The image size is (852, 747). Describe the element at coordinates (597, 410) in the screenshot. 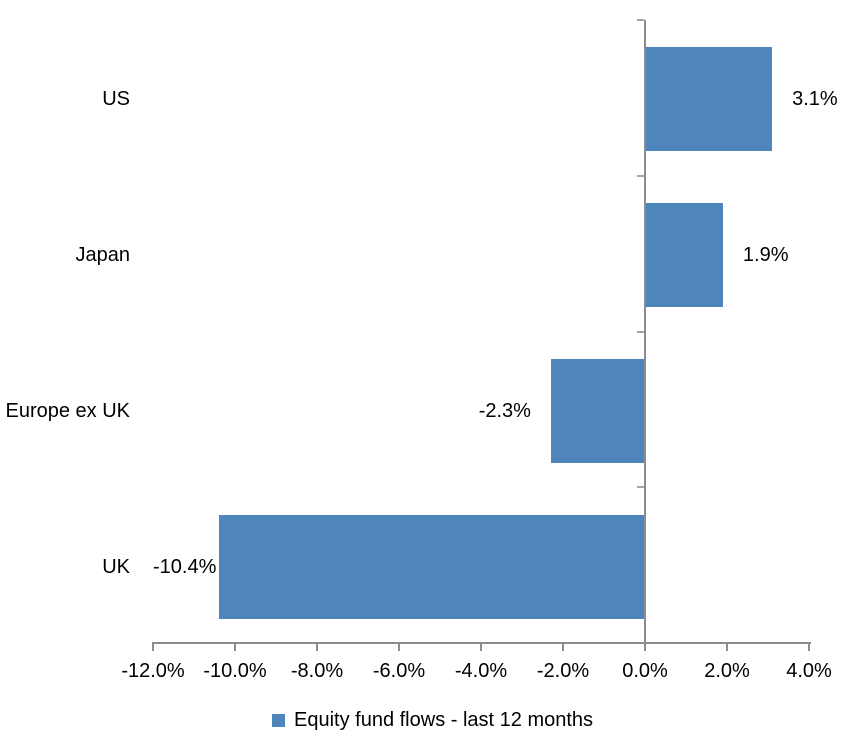

I see `bar-europe-ex-uk` at that location.